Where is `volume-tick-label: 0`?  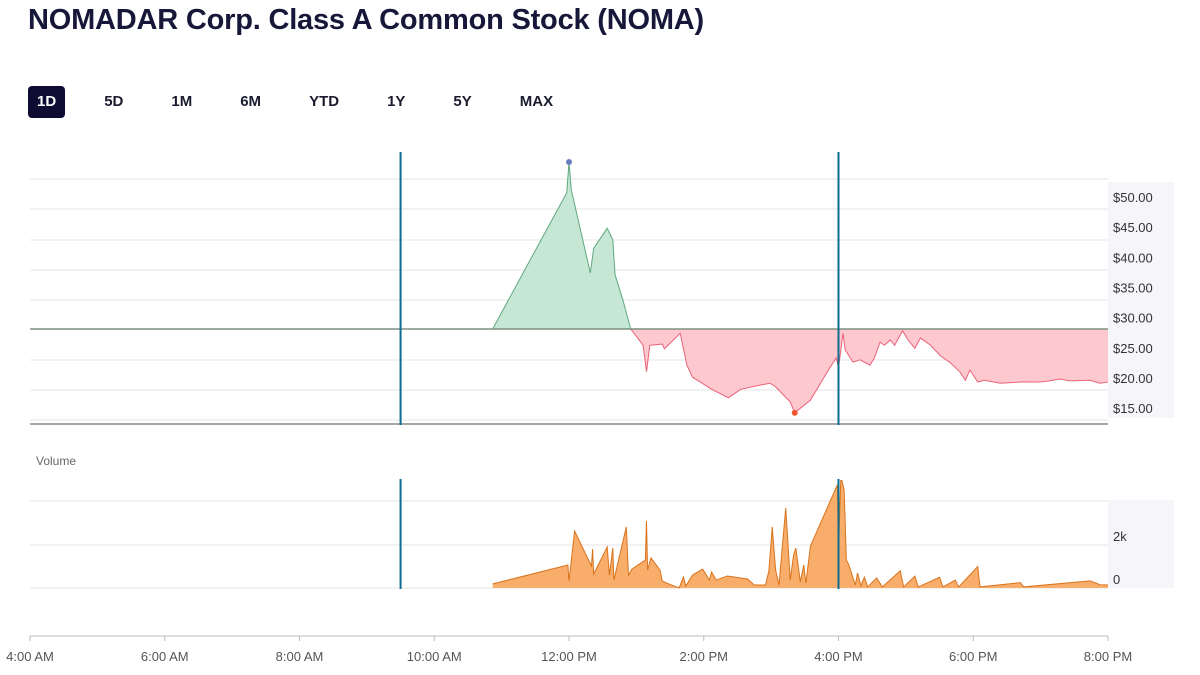 volume-tick-label: 0 is located at coordinates (1116, 579).